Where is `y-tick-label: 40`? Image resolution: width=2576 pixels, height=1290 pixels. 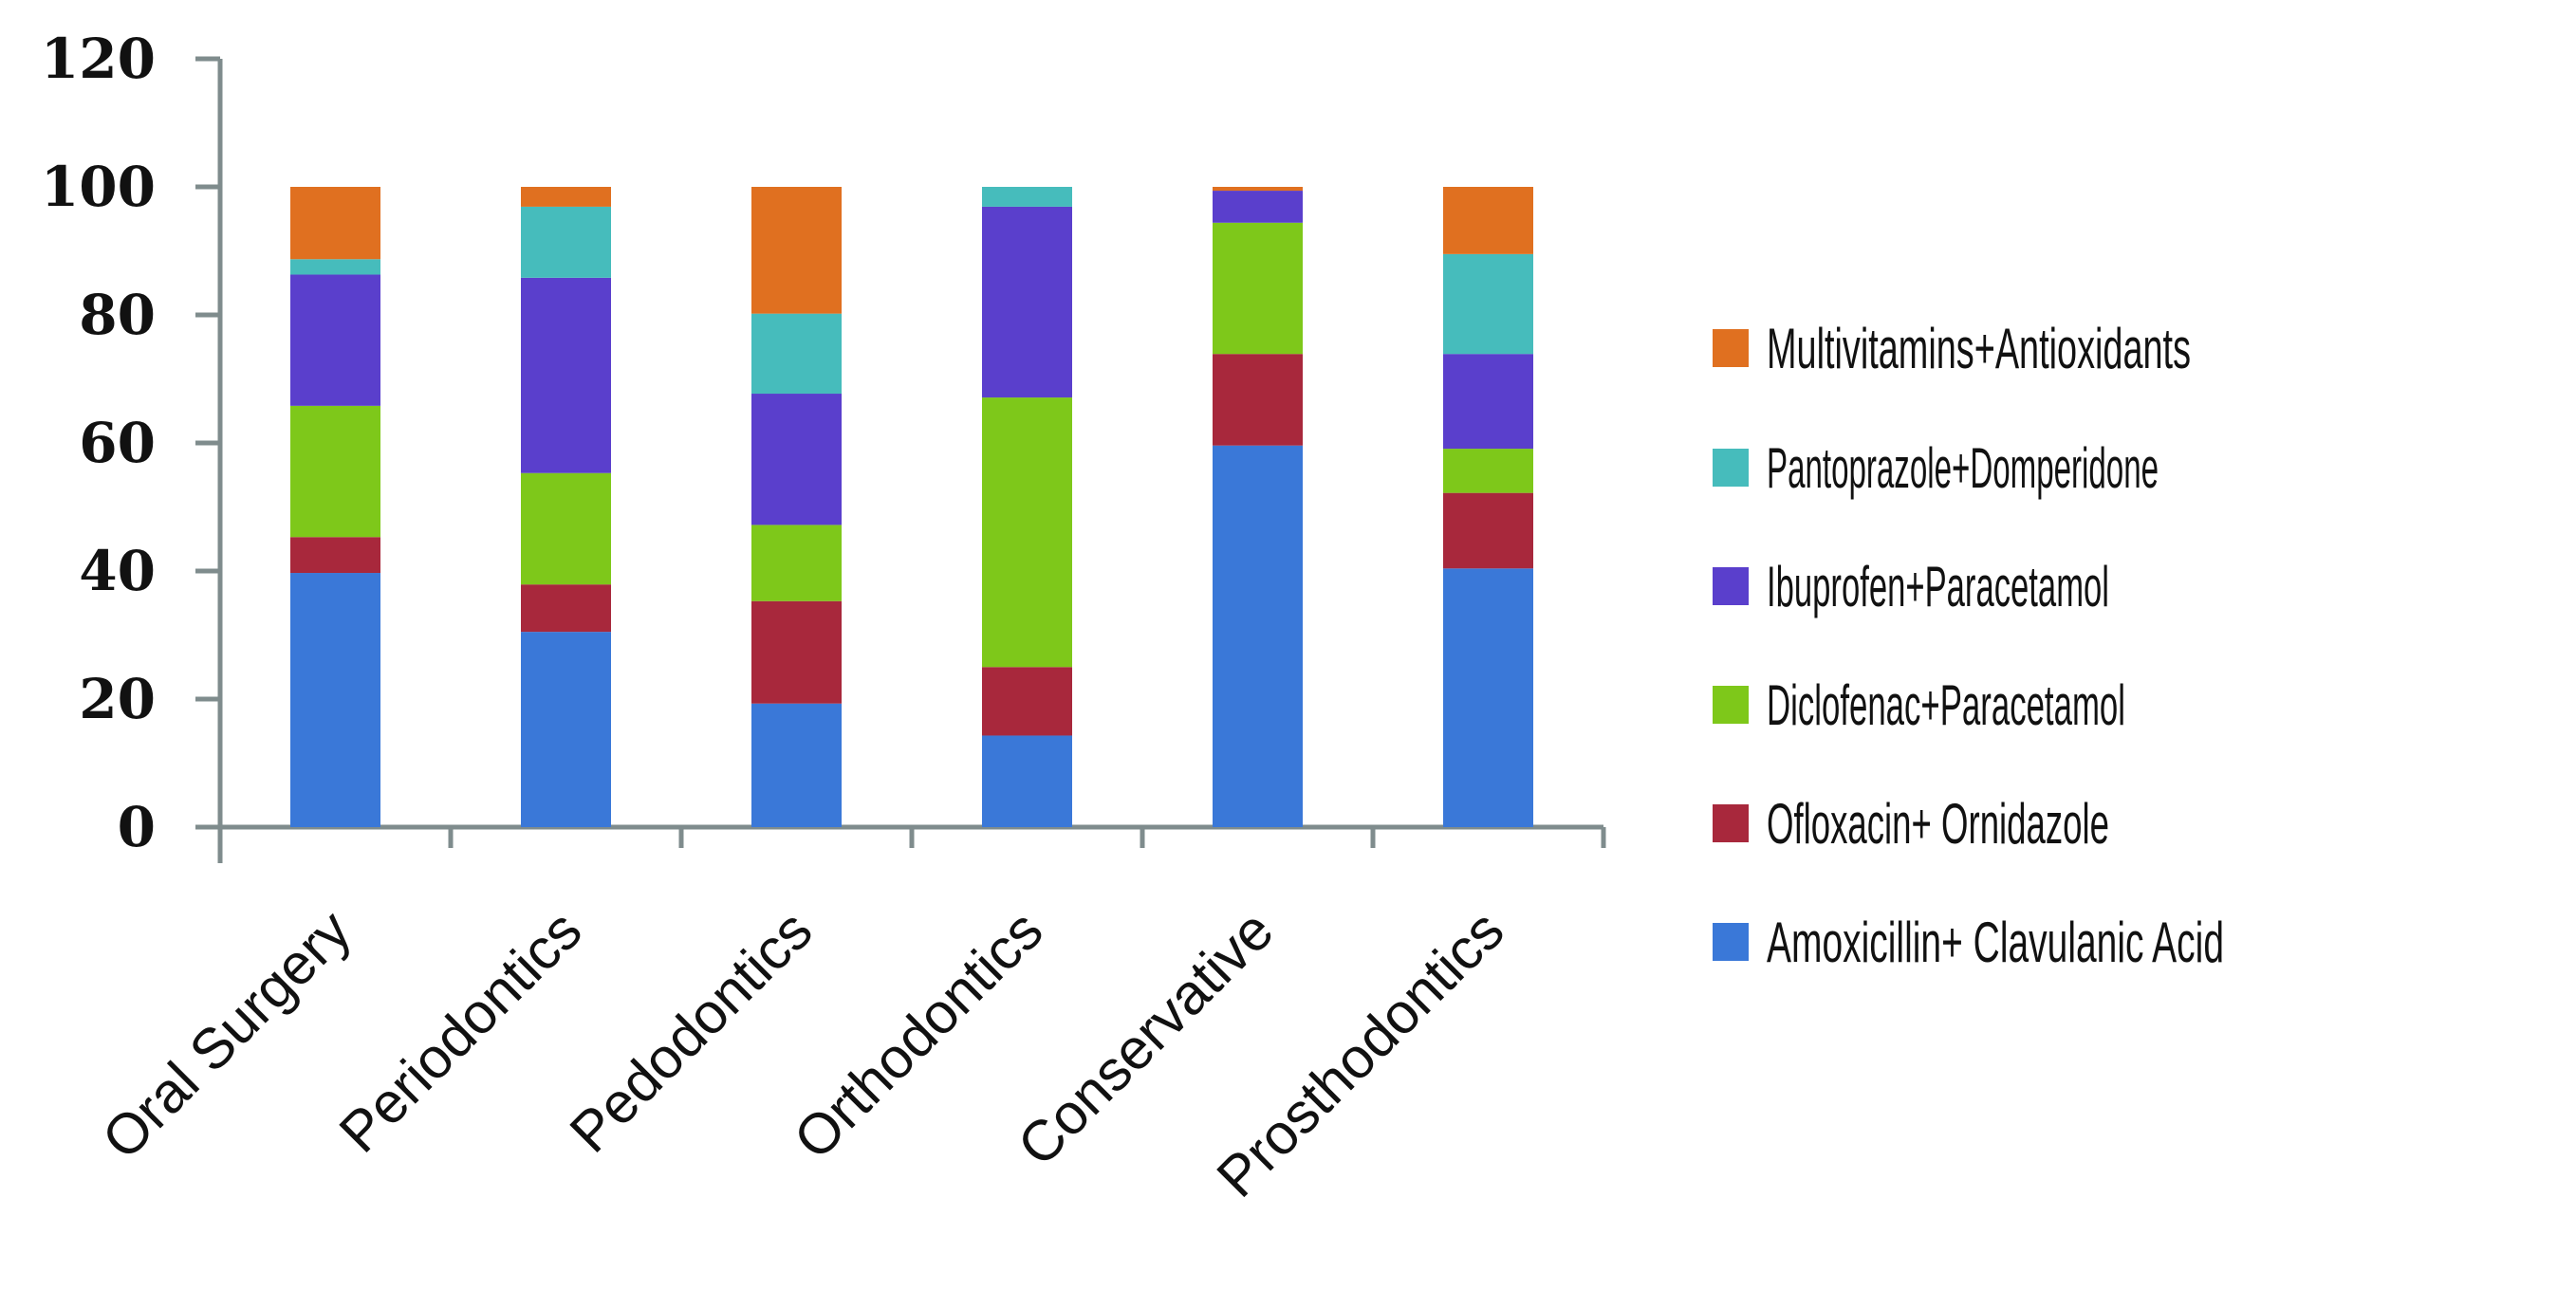 y-tick-label: 40 is located at coordinates (117, 571).